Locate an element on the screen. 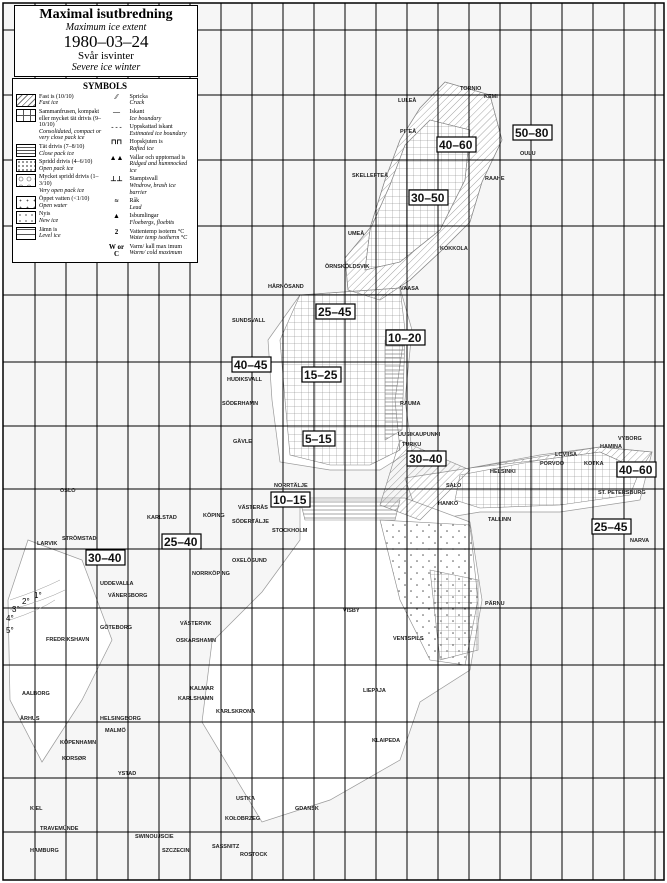  city-label: SKELLEFTEÅ is located at coordinates (370, 175).